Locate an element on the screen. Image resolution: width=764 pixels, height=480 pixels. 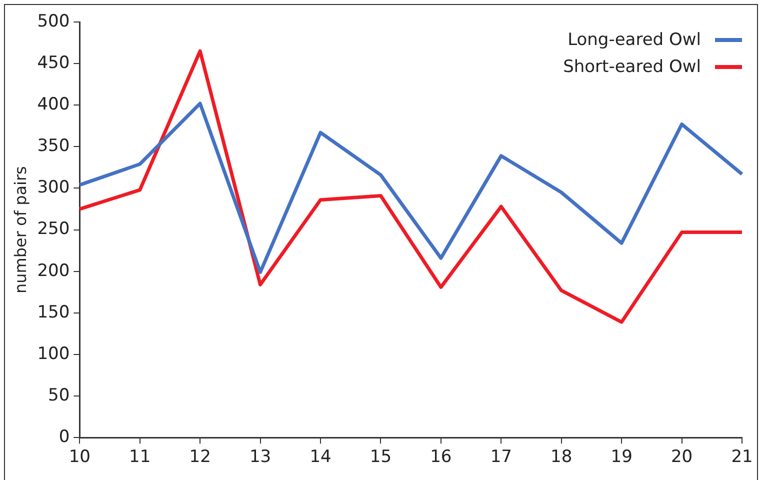
x-tick-label: 15 is located at coordinates (381, 457).